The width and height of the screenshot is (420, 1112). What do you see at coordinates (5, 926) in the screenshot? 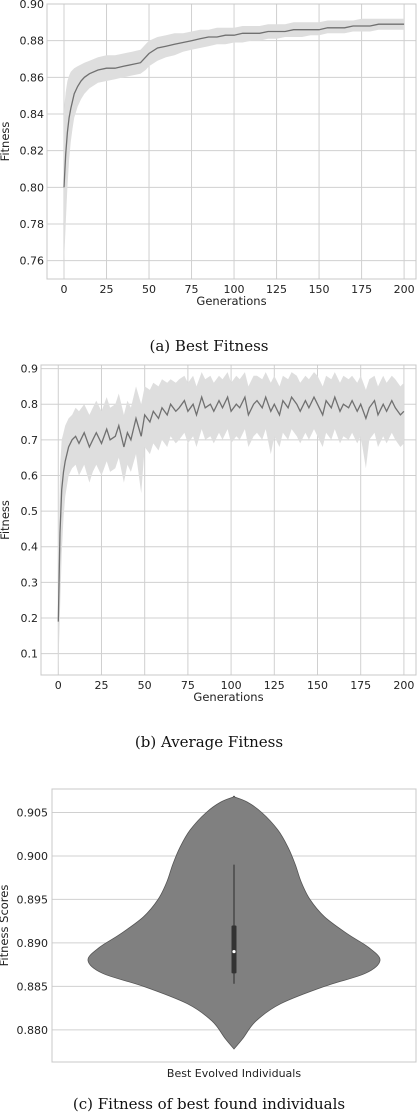
I see `y-axis-label: Fitness Scores` at bounding box center [5, 926].